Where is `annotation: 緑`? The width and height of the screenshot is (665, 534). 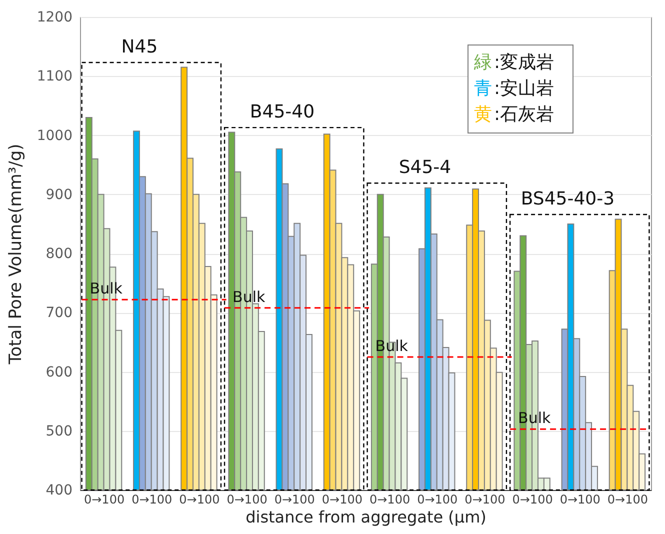 annotation: 緑 is located at coordinates (482, 62).